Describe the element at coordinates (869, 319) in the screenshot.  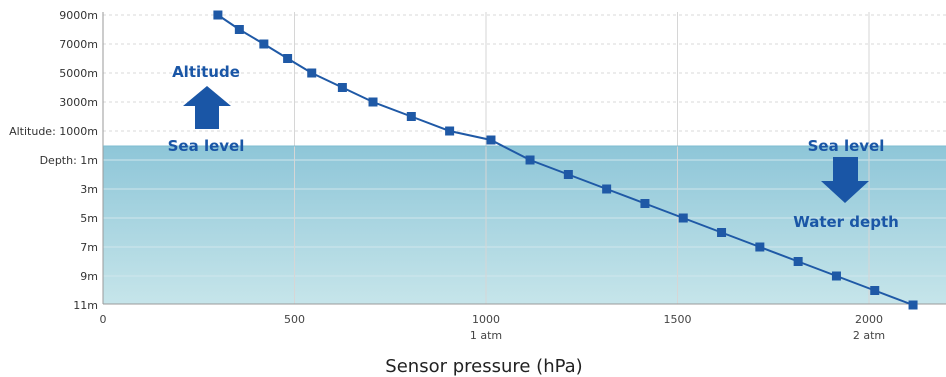
I see `x-tick-label: 2000` at that location.